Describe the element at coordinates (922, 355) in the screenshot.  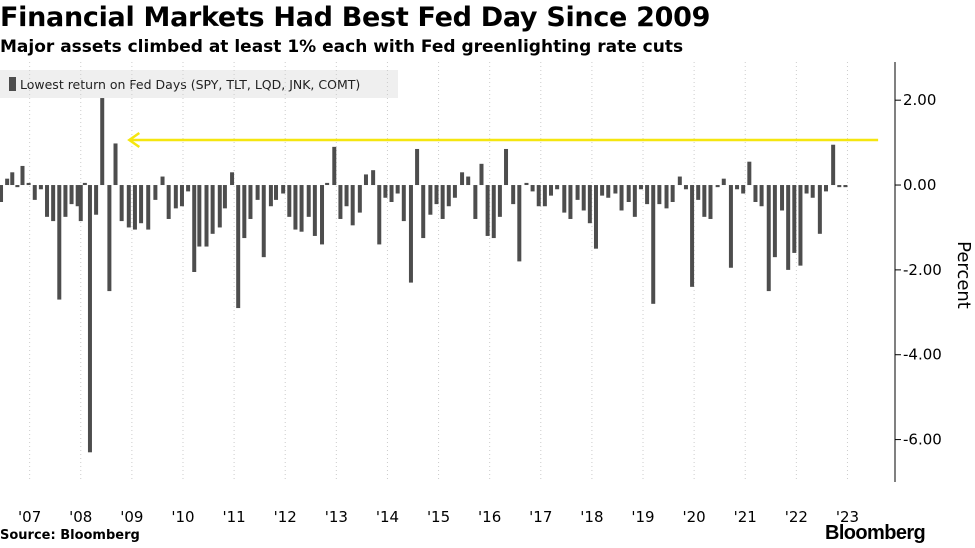
I see `y-tick-label: -4.00` at that location.